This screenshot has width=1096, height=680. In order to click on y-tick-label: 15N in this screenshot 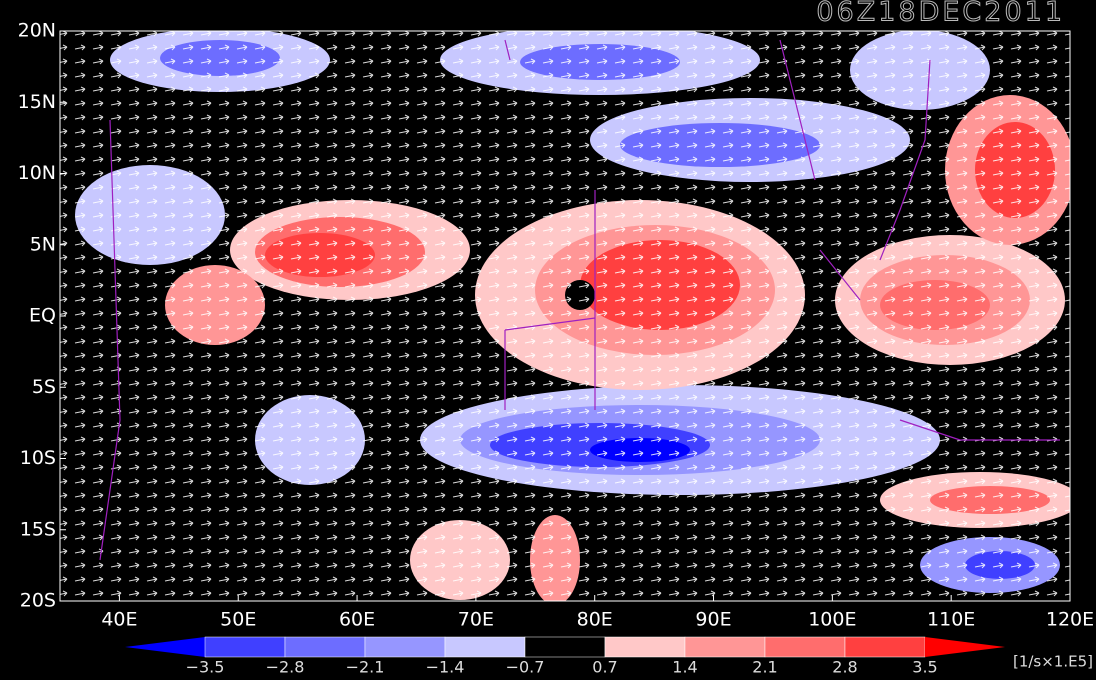, I will do `click(37, 102)`.